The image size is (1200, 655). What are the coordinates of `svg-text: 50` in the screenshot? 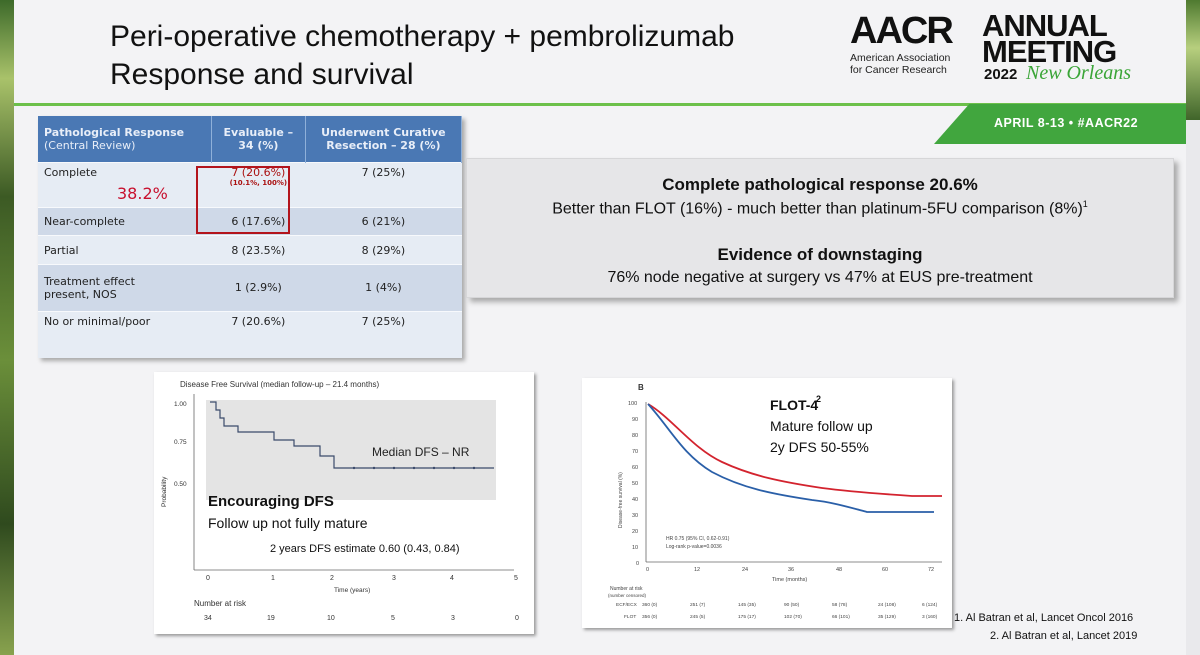 It's located at (635, 484).